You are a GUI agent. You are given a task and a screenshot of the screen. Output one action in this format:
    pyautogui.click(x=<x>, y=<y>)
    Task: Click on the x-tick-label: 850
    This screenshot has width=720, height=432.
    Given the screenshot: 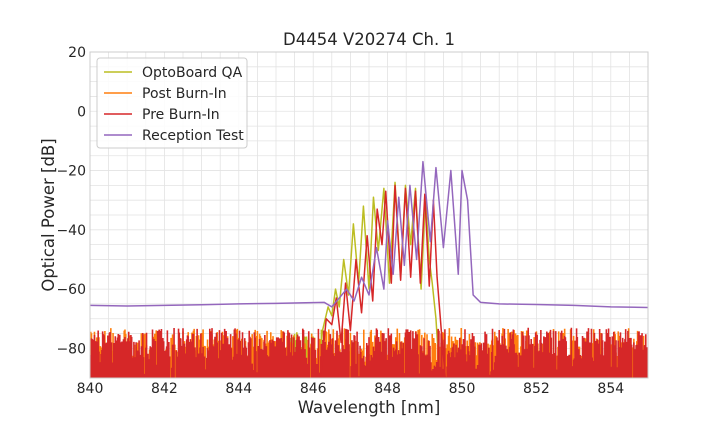 What is the action you would take?
    pyautogui.click(x=462, y=389)
    